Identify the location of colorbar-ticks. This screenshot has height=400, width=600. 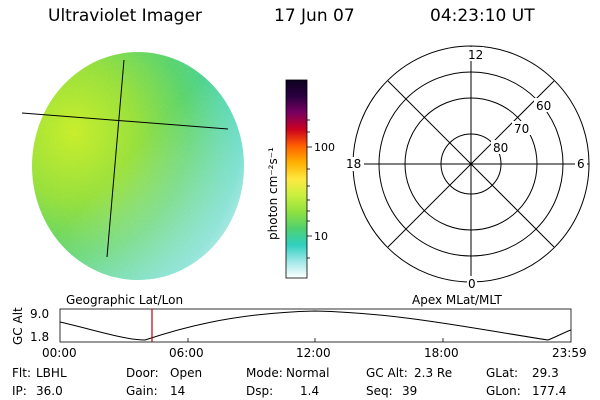
(309, 189).